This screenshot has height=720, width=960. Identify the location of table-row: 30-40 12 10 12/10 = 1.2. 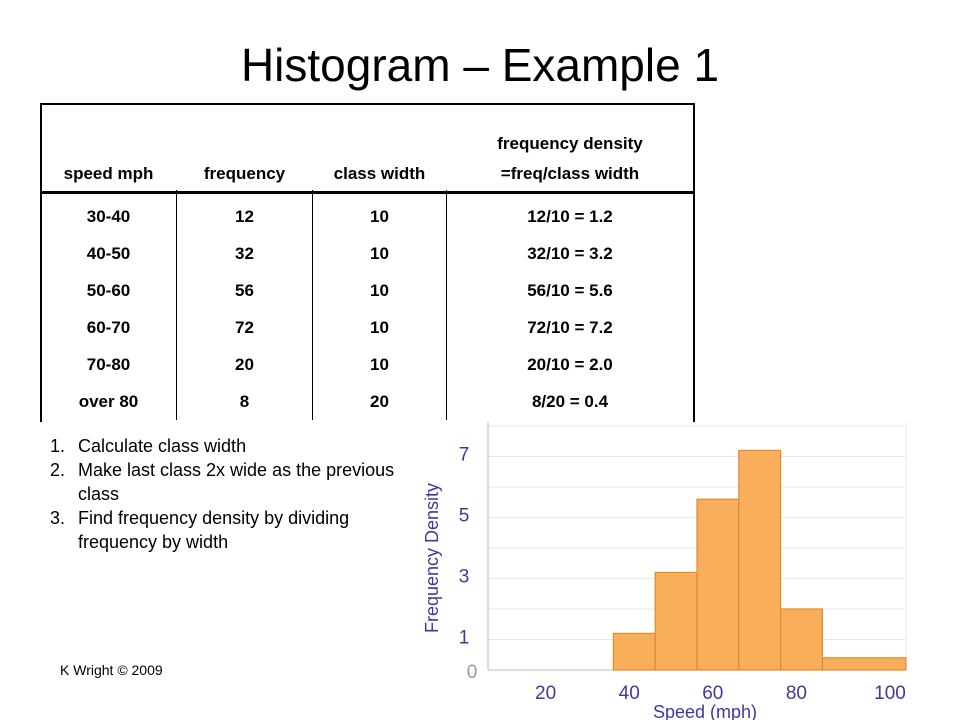
(366, 214).